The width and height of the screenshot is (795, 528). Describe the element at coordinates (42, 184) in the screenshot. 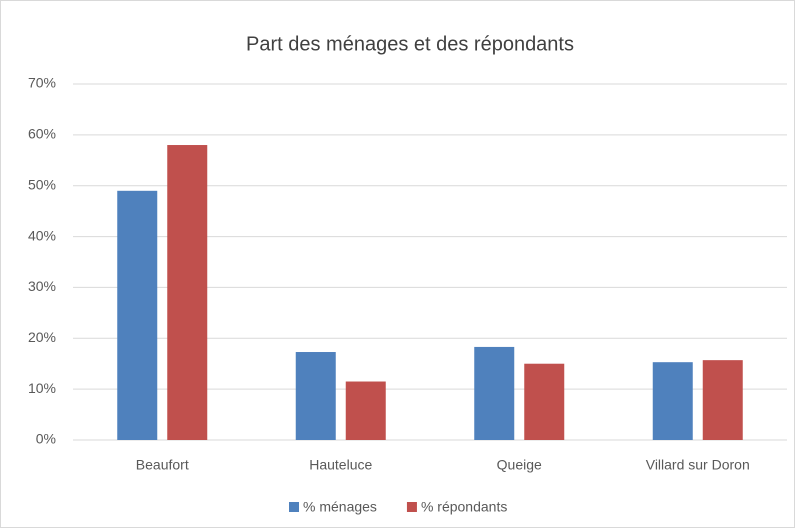

I see `y-tick-label: 50%` at that location.